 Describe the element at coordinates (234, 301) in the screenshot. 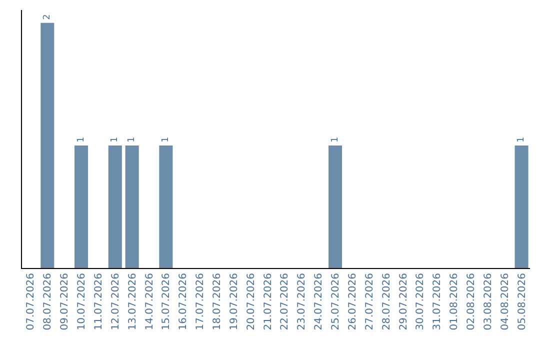

I see `x-tick-label: 19.07.2026` at that location.